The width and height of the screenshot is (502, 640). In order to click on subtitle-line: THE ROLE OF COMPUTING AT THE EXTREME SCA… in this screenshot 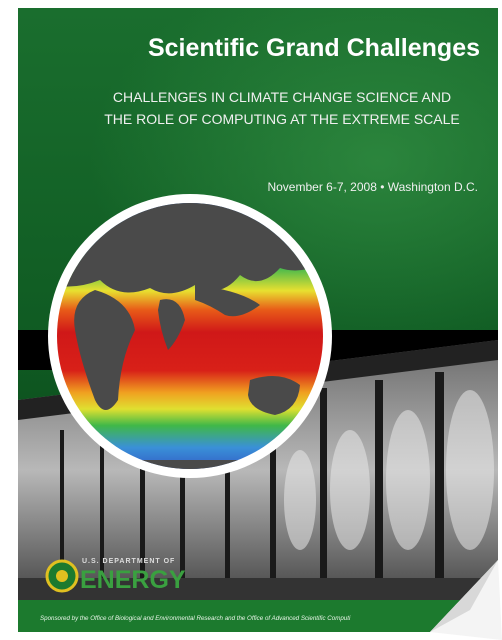, I will do `click(282, 119)`.